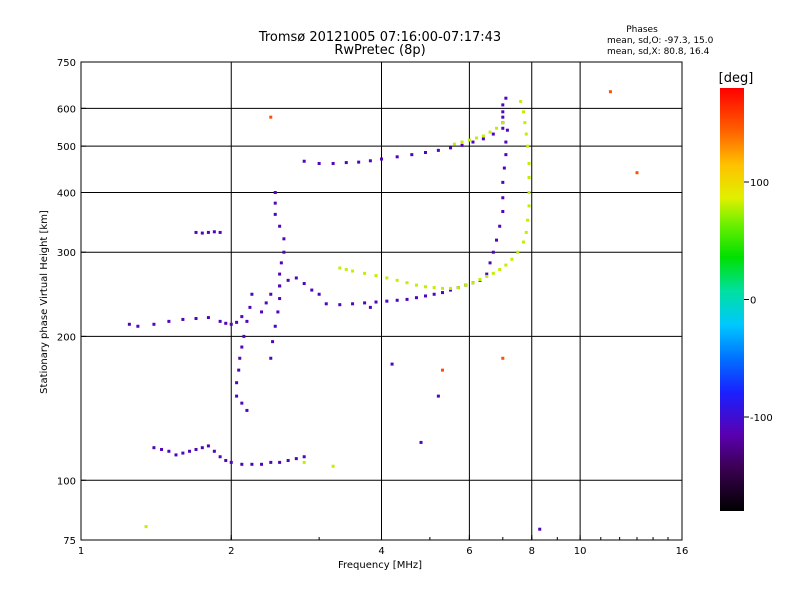 This screenshot has height=600, width=800. Describe the element at coordinates (66, 253) in the screenshot. I see `y-tick-label: 300` at that location.